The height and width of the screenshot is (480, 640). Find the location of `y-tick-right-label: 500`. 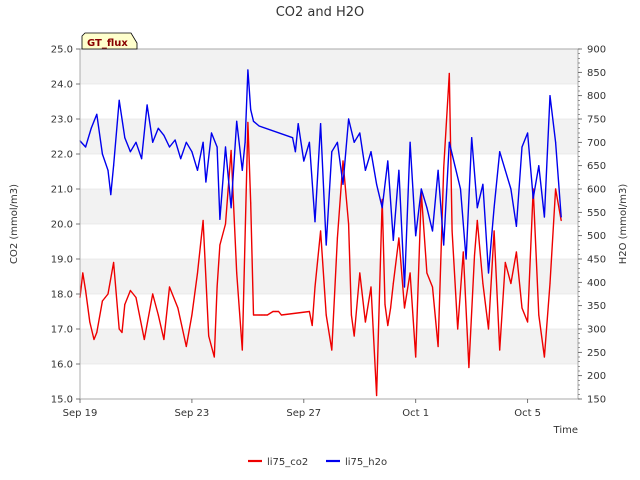

y-tick-right-label: 500 is located at coordinates (596, 236).